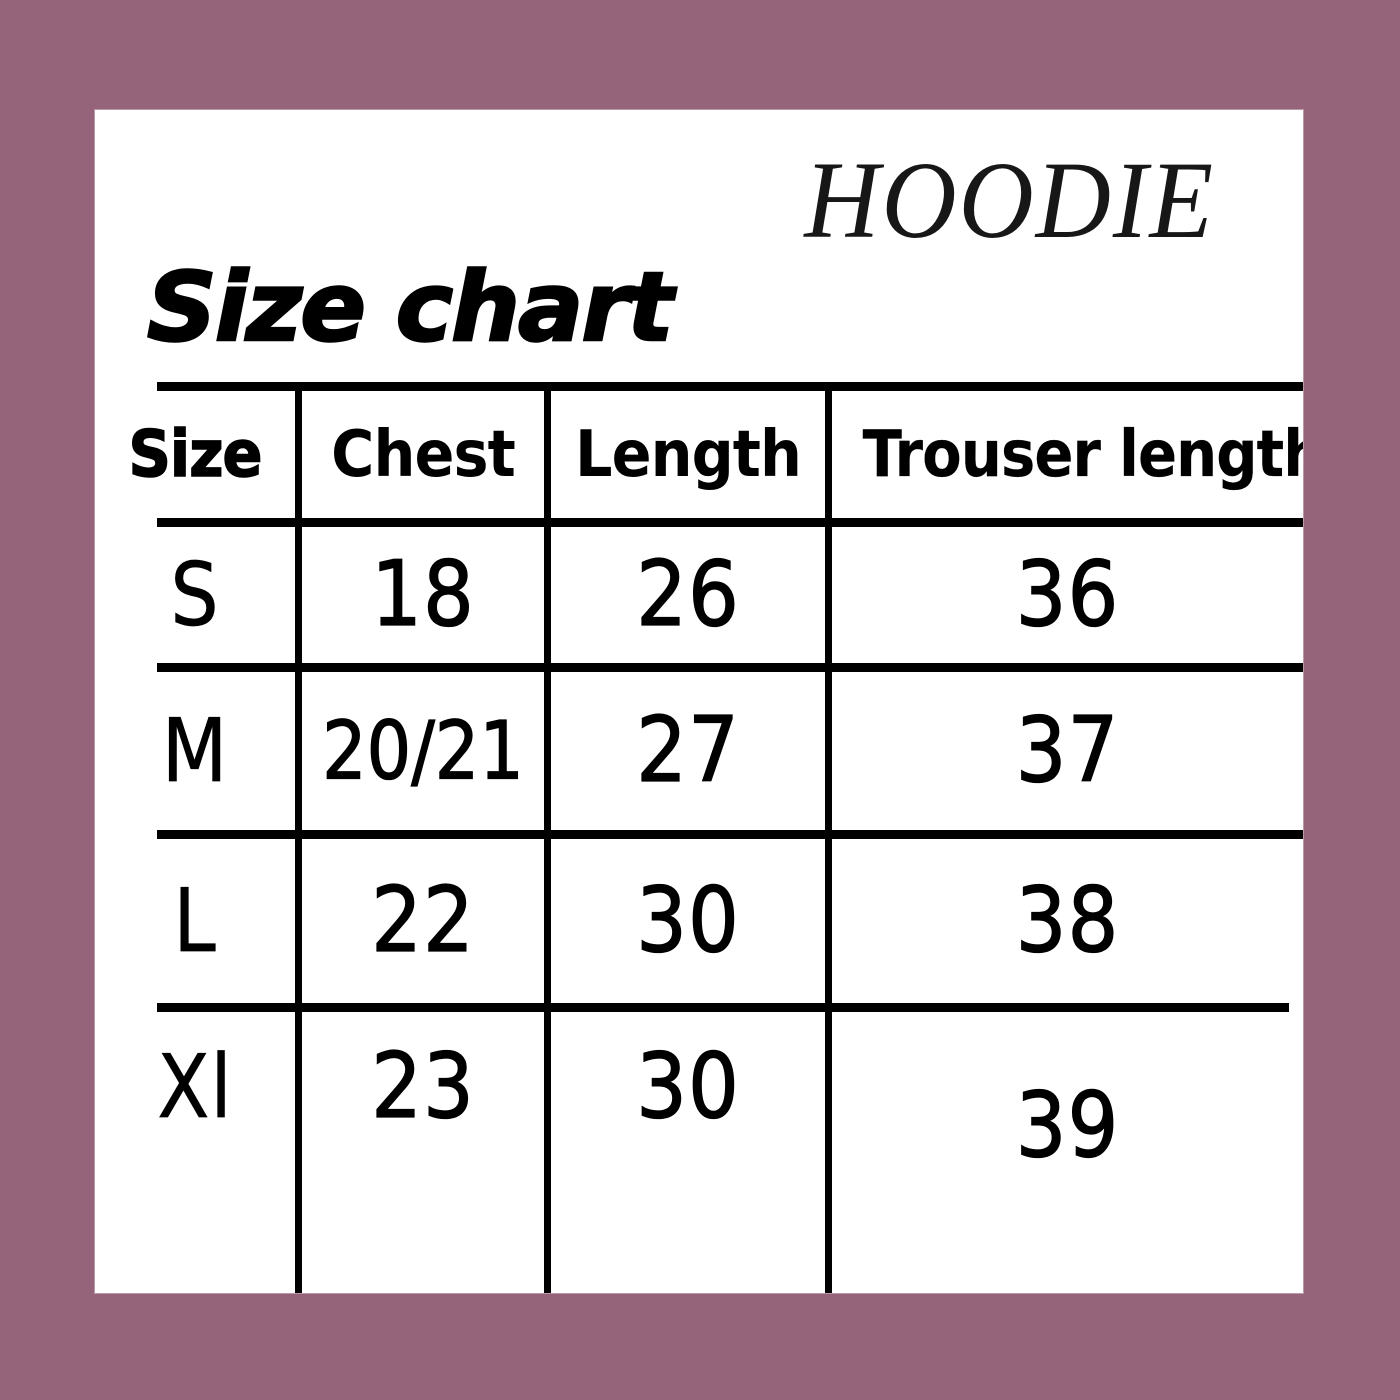 Image resolution: width=1400 pixels, height=1400 pixels. What do you see at coordinates (298, 840) in the screenshot?
I see `column-divider-size-chest` at bounding box center [298, 840].